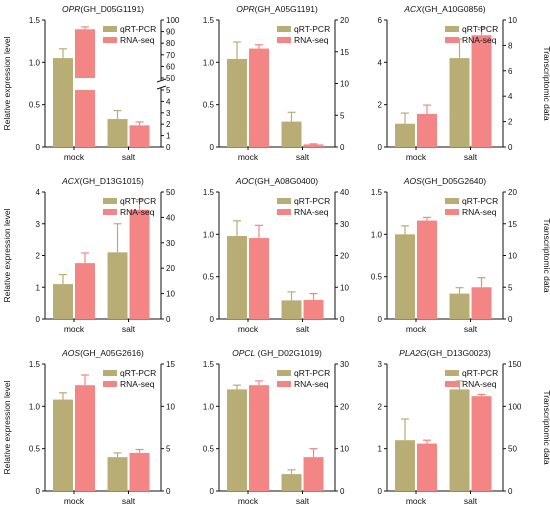 This screenshot has width=550, height=507. I want to click on y-tick-label: 6, so click(380, 20).